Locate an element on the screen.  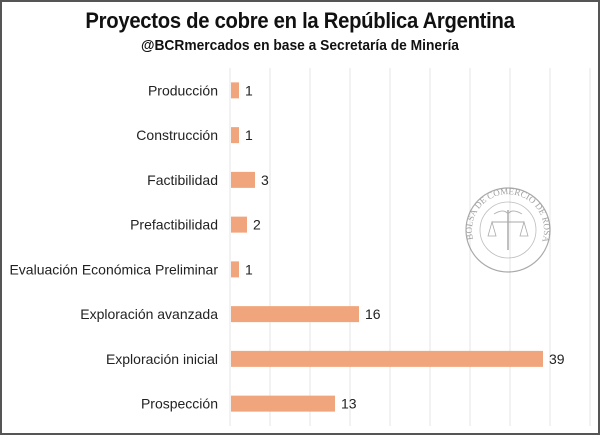
category-label: Producción is located at coordinates (183, 90).